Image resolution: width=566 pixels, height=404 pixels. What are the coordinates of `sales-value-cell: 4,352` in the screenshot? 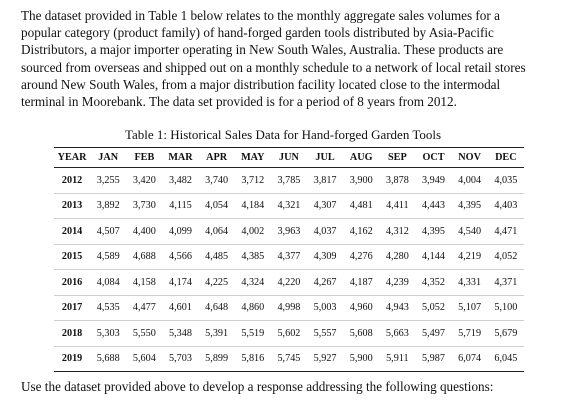 It's located at (433, 282).